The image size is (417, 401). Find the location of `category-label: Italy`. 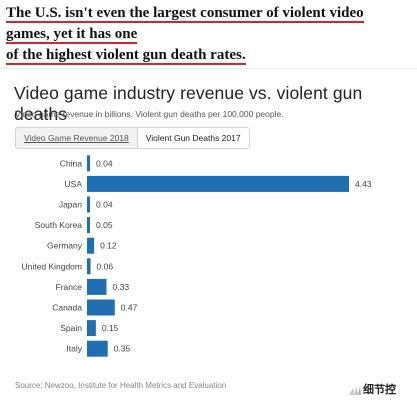

category-label: Italy is located at coordinates (74, 349).